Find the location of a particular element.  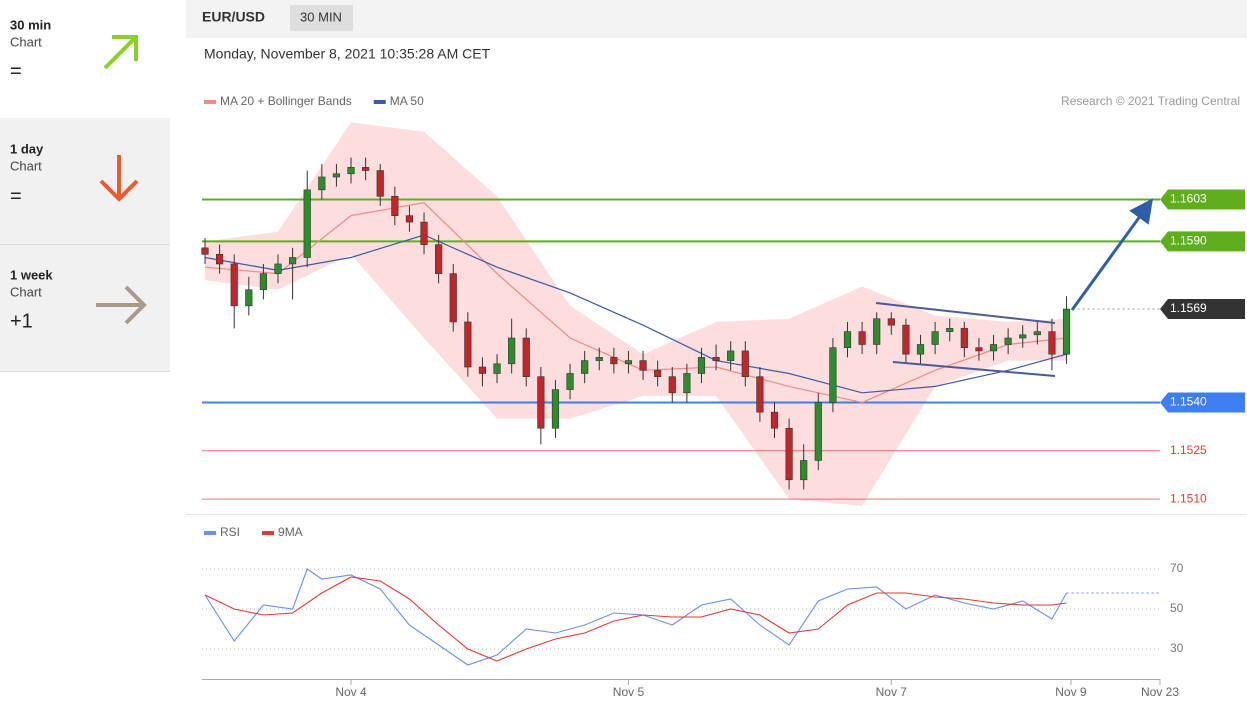

legend-label: MA 50 is located at coordinates (407, 101).